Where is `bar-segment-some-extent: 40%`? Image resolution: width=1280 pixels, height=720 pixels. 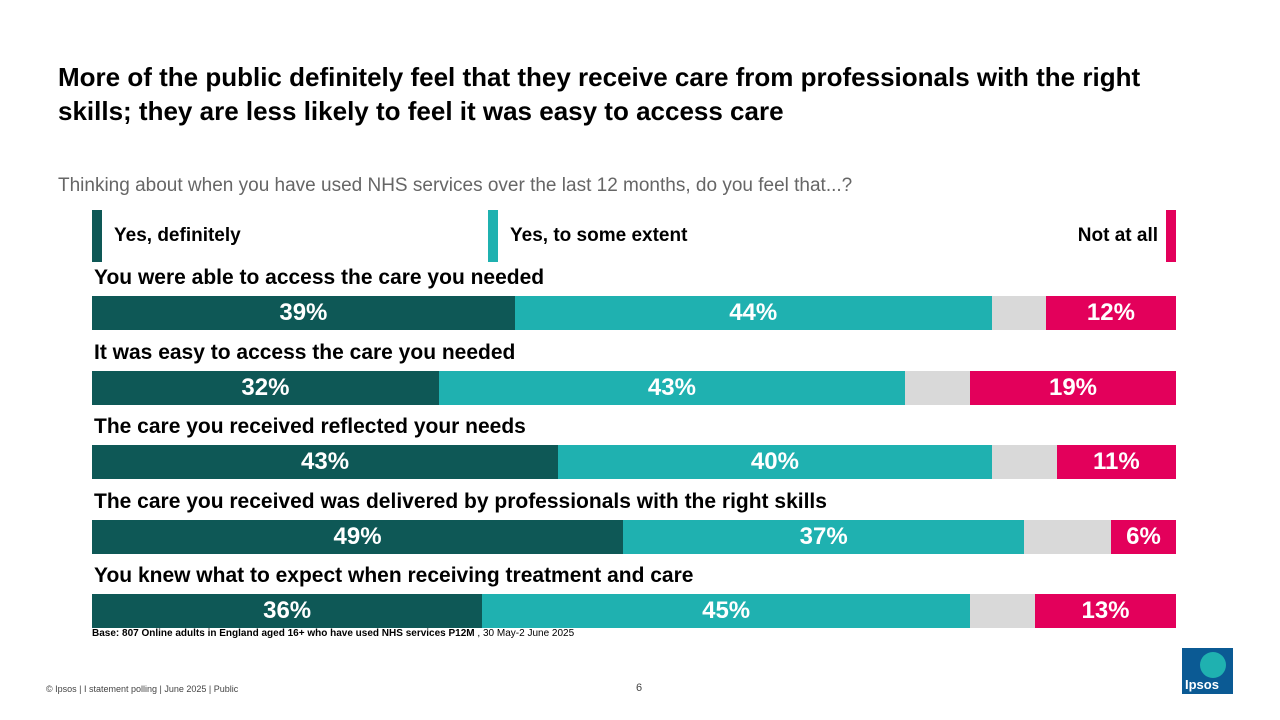 bar-segment-some-extent: 40% is located at coordinates (775, 462).